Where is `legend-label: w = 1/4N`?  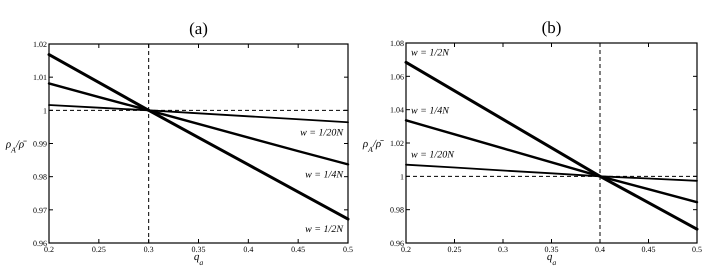 legend-label: w = 1/4N is located at coordinates (324, 174).